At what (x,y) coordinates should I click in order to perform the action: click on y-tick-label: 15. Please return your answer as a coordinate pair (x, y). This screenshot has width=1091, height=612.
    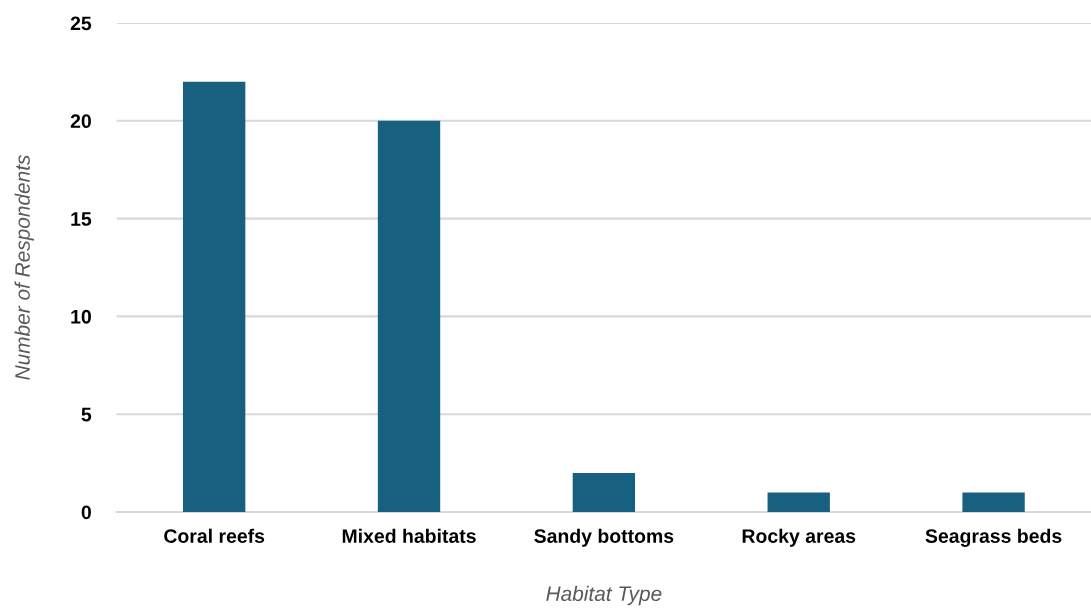
    Looking at the image, I should click on (81, 219).